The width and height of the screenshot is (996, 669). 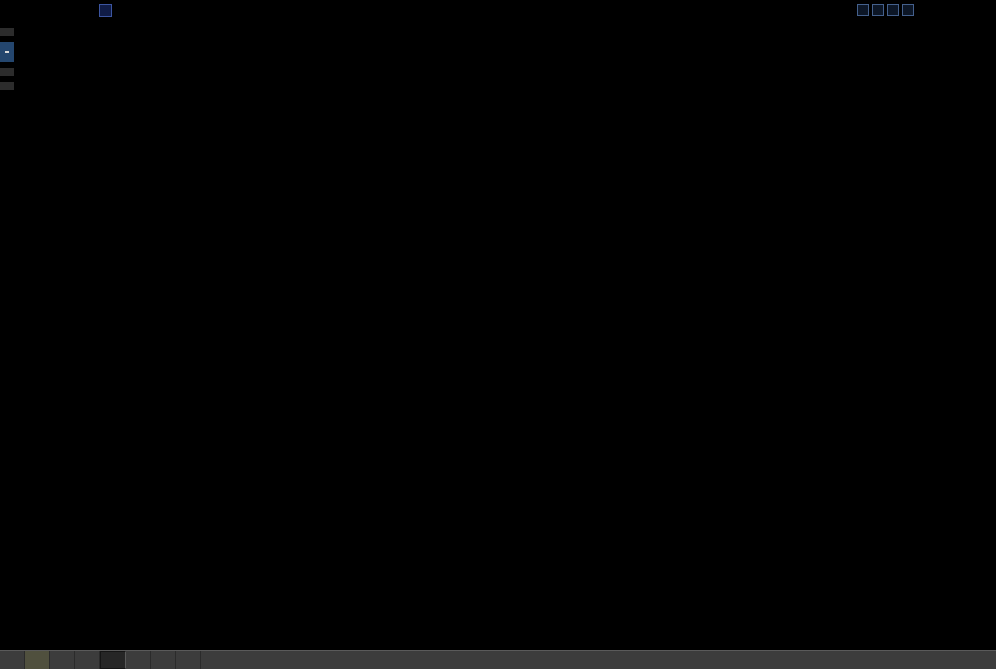 I want to click on scroll-right-icon, so click(x=908, y=10).